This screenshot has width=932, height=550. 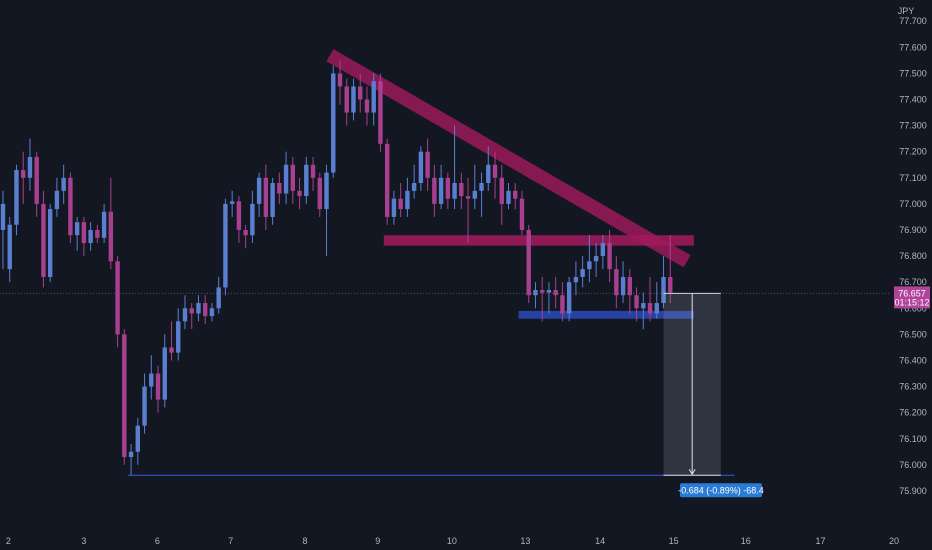 I want to click on support-zone, so click(x=606, y=314).